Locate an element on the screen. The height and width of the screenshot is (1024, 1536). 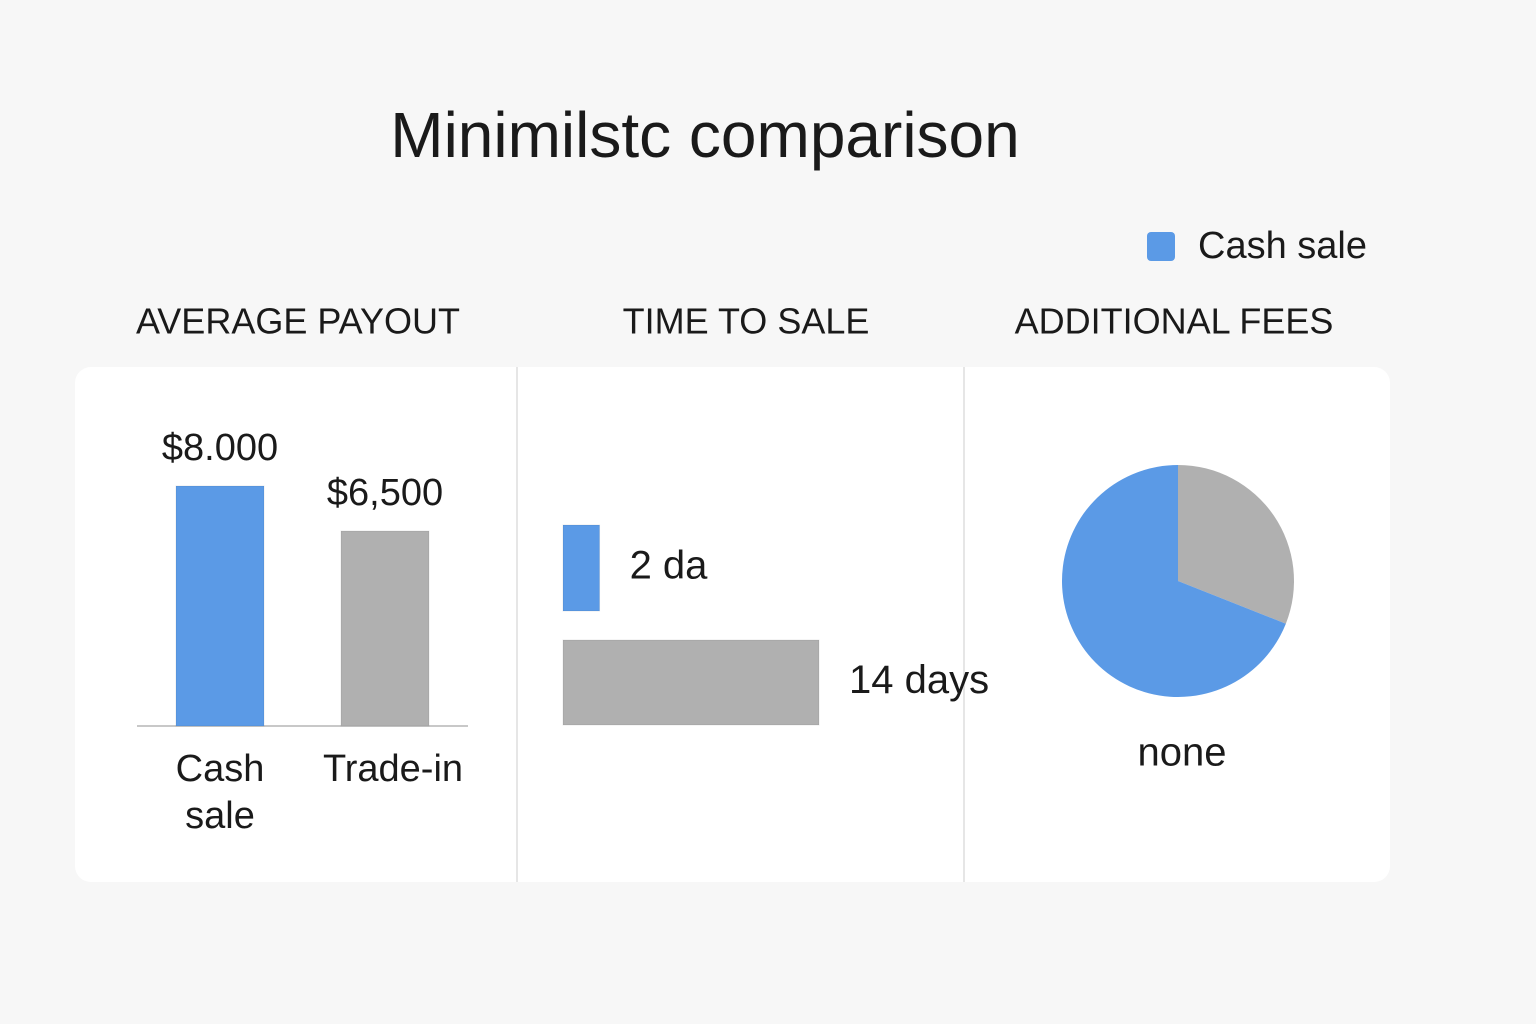
panel-title: TIME TO SALE is located at coordinates (746, 321).